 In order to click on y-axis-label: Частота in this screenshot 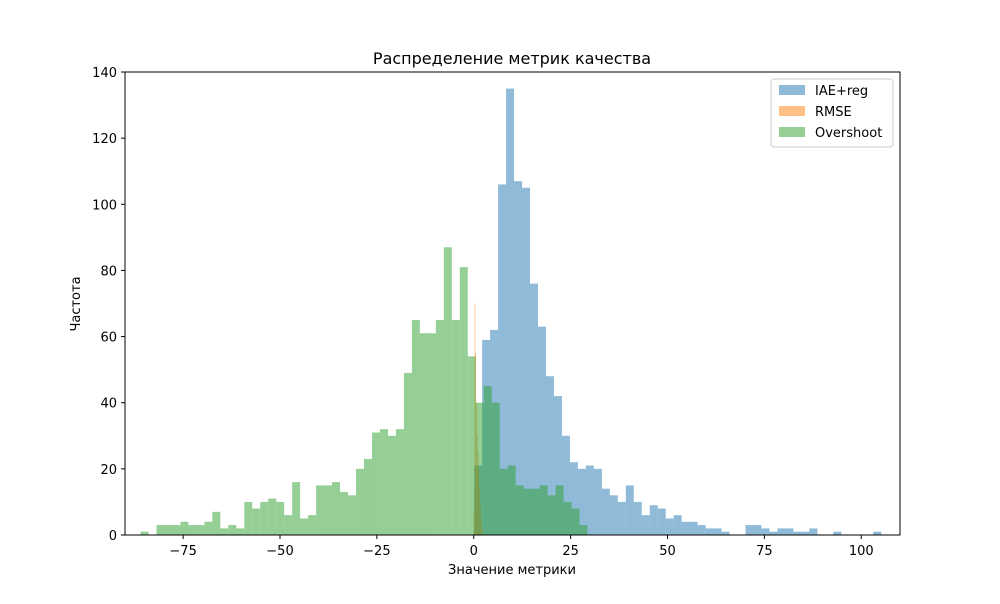, I will do `click(76, 303)`.